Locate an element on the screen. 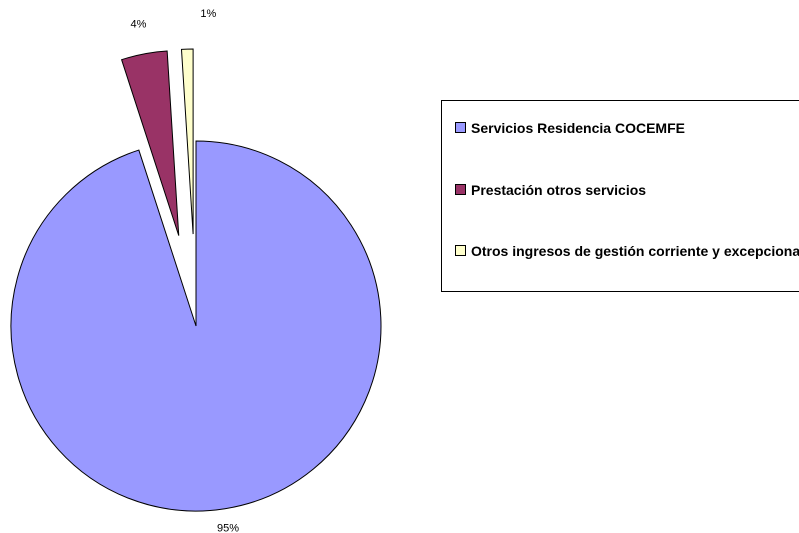  legend-entry: Servicios Residencia COCEMFE is located at coordinates (627, 128).